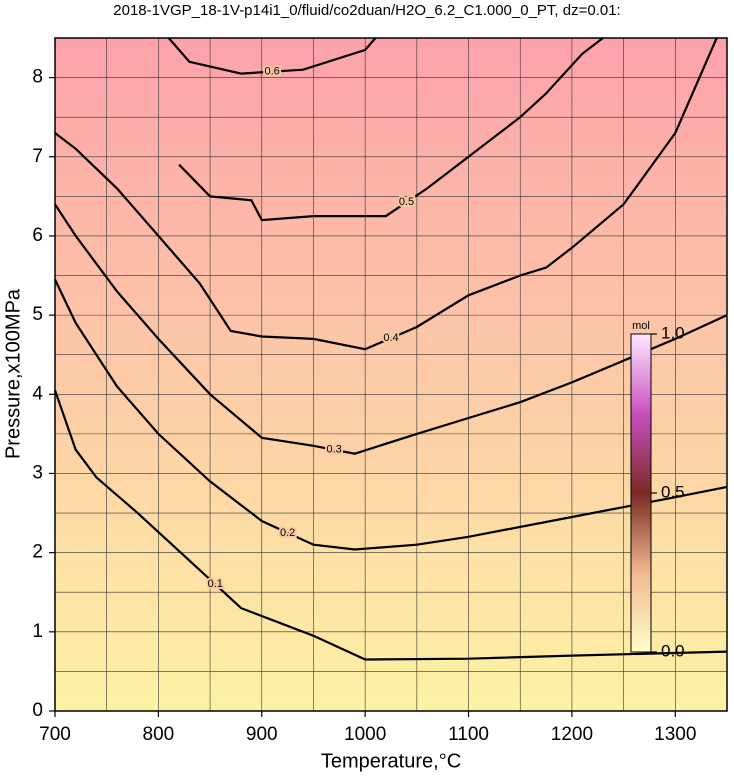  I want to click on x-tick-label: 1300, so click(675, 734).